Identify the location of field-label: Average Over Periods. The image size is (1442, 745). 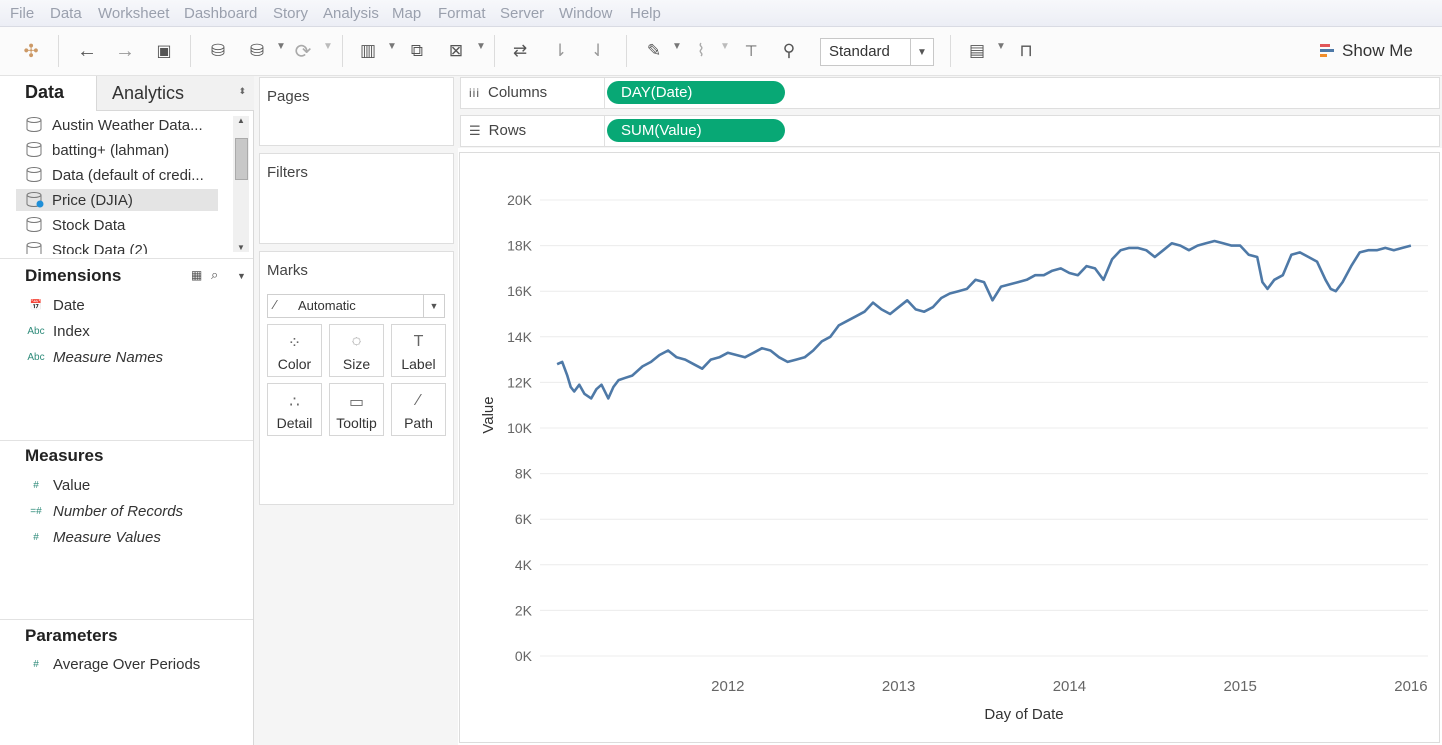
(127, 664).